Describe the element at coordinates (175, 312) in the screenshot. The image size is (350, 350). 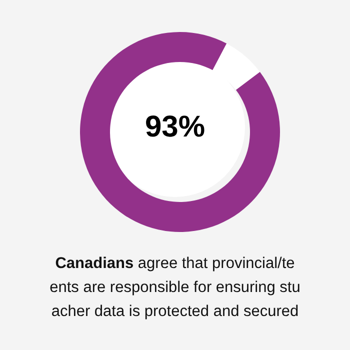
I see `text: acher data is protected and secured` at that location.